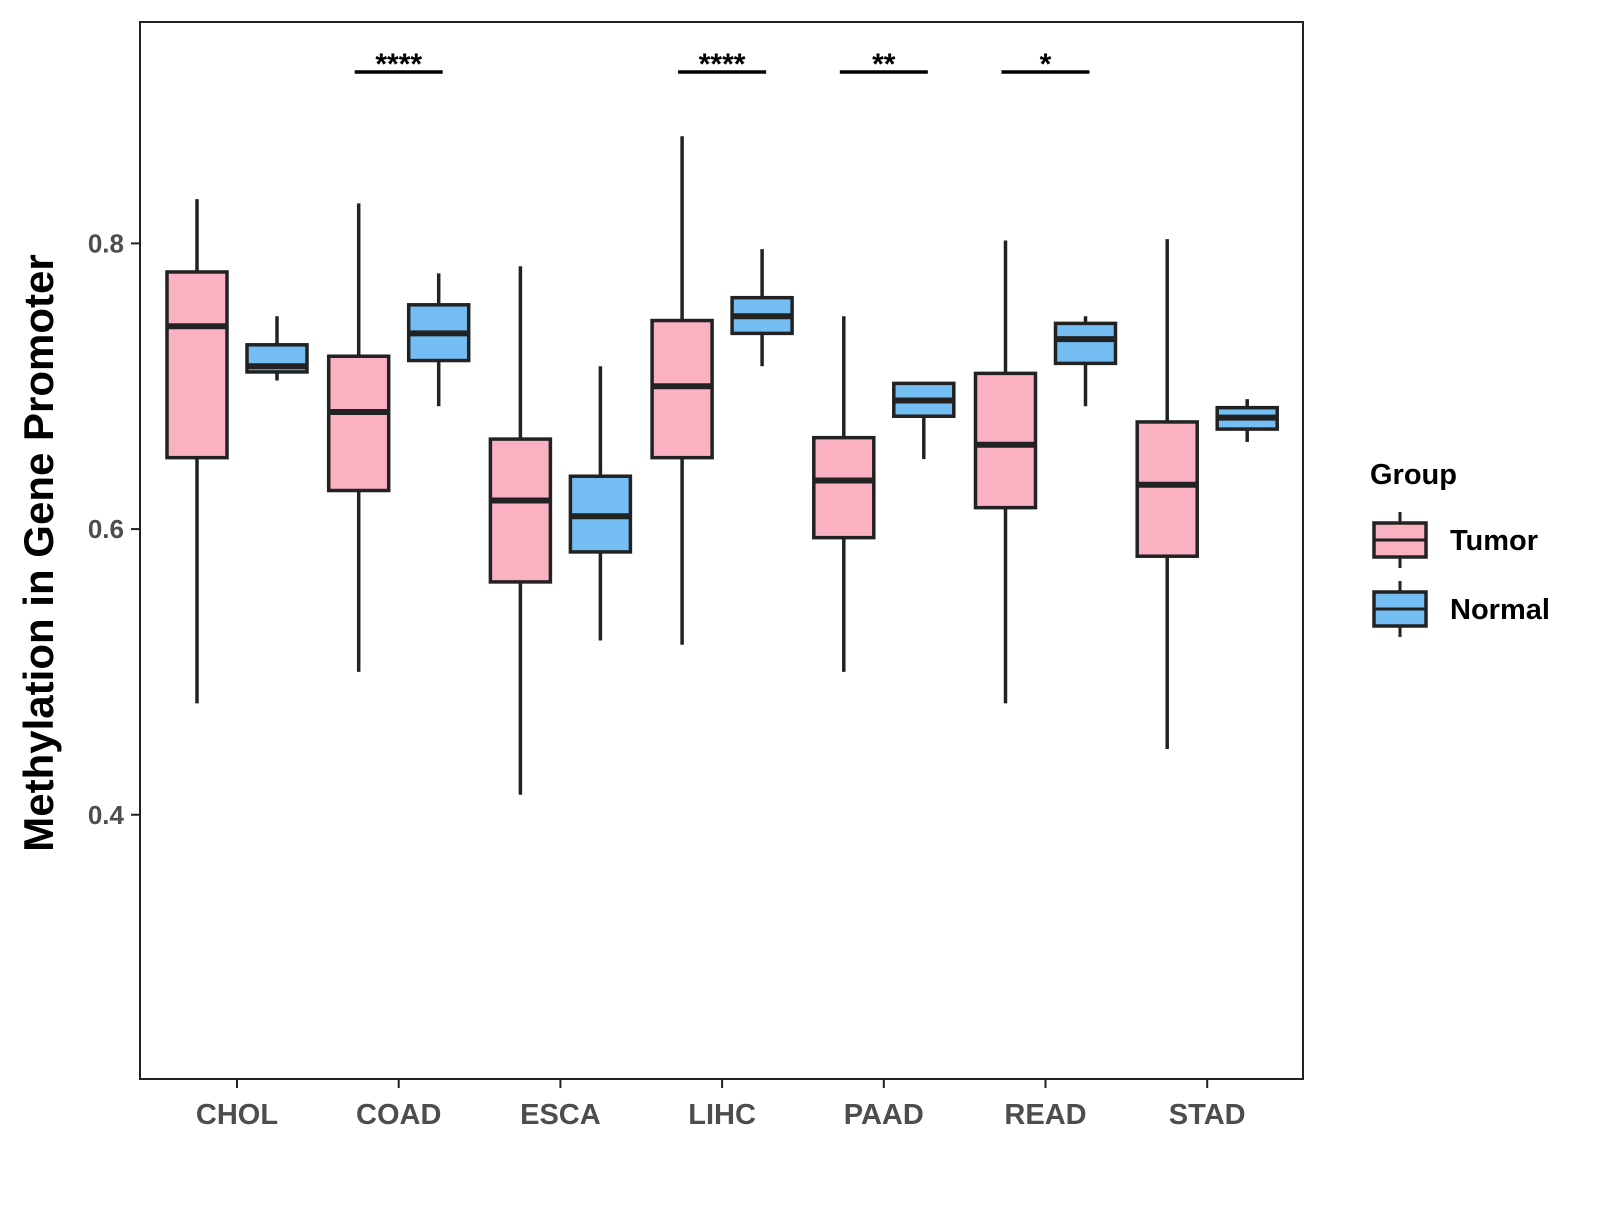 Image resolution: width=1600 pixels, height=1205 pixels. I want to click on legend: Group Tumor Normal, so click(1460, 548).